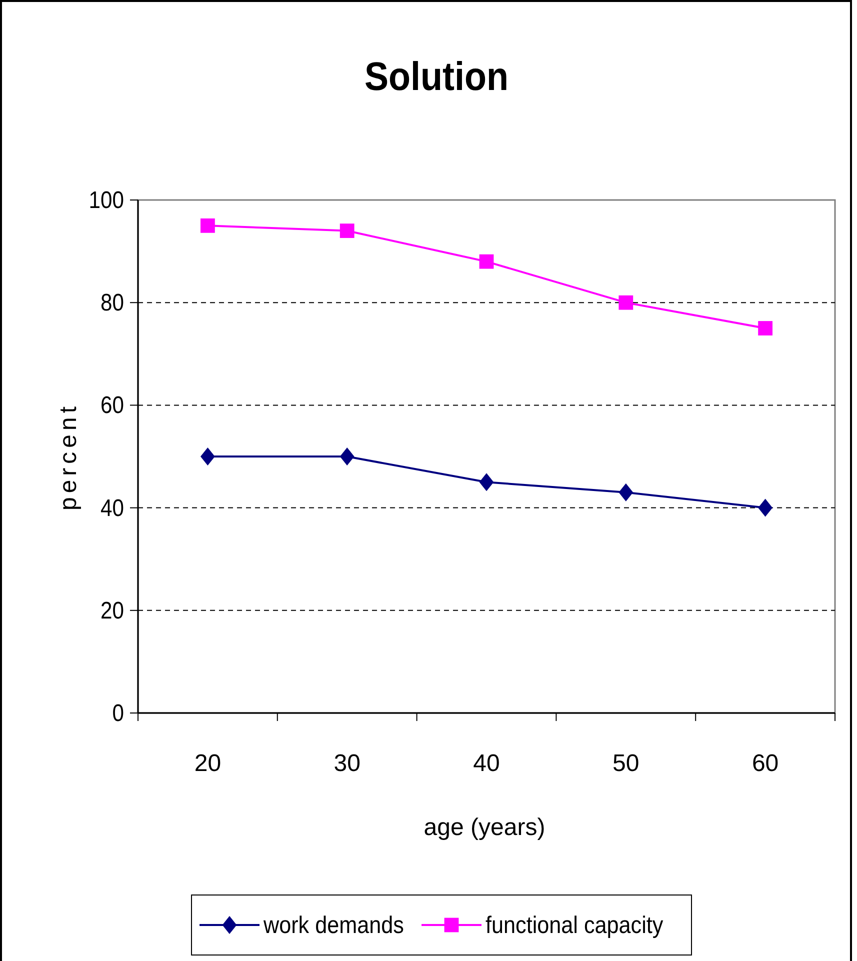 This screenshot has height=961, width=857. Describe the element at coordinates (106, 200) in the screenshot. I see `y-tick-label: 100` at that location.